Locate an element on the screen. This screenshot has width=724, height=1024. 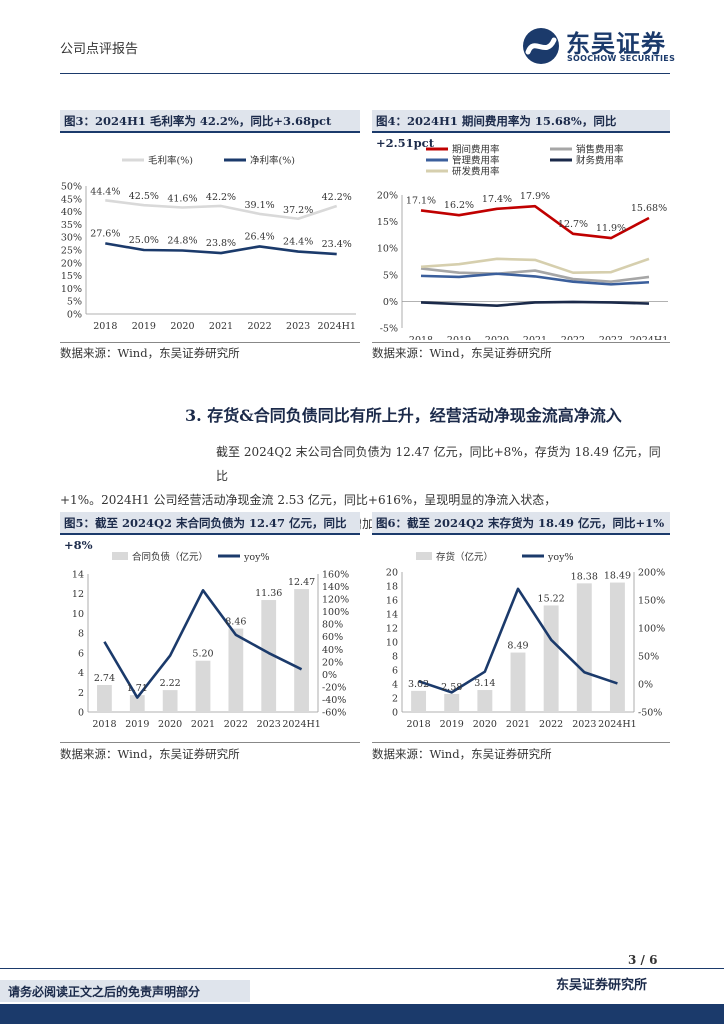
bar-data-label: 2.22 is located at coordinates (170, 683).